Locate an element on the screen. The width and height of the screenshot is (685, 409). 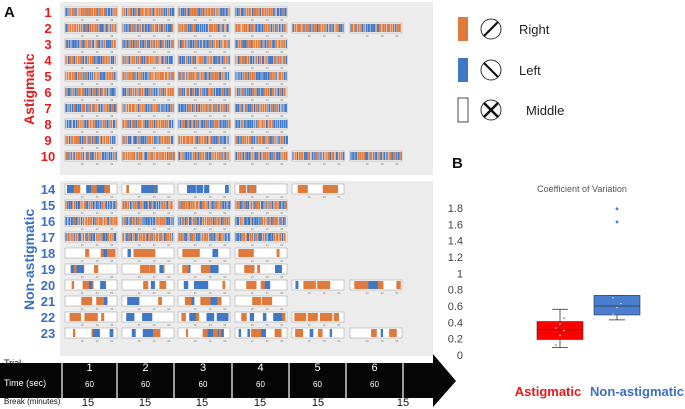
subject-label: 16 is located at coordinates (48, 221).